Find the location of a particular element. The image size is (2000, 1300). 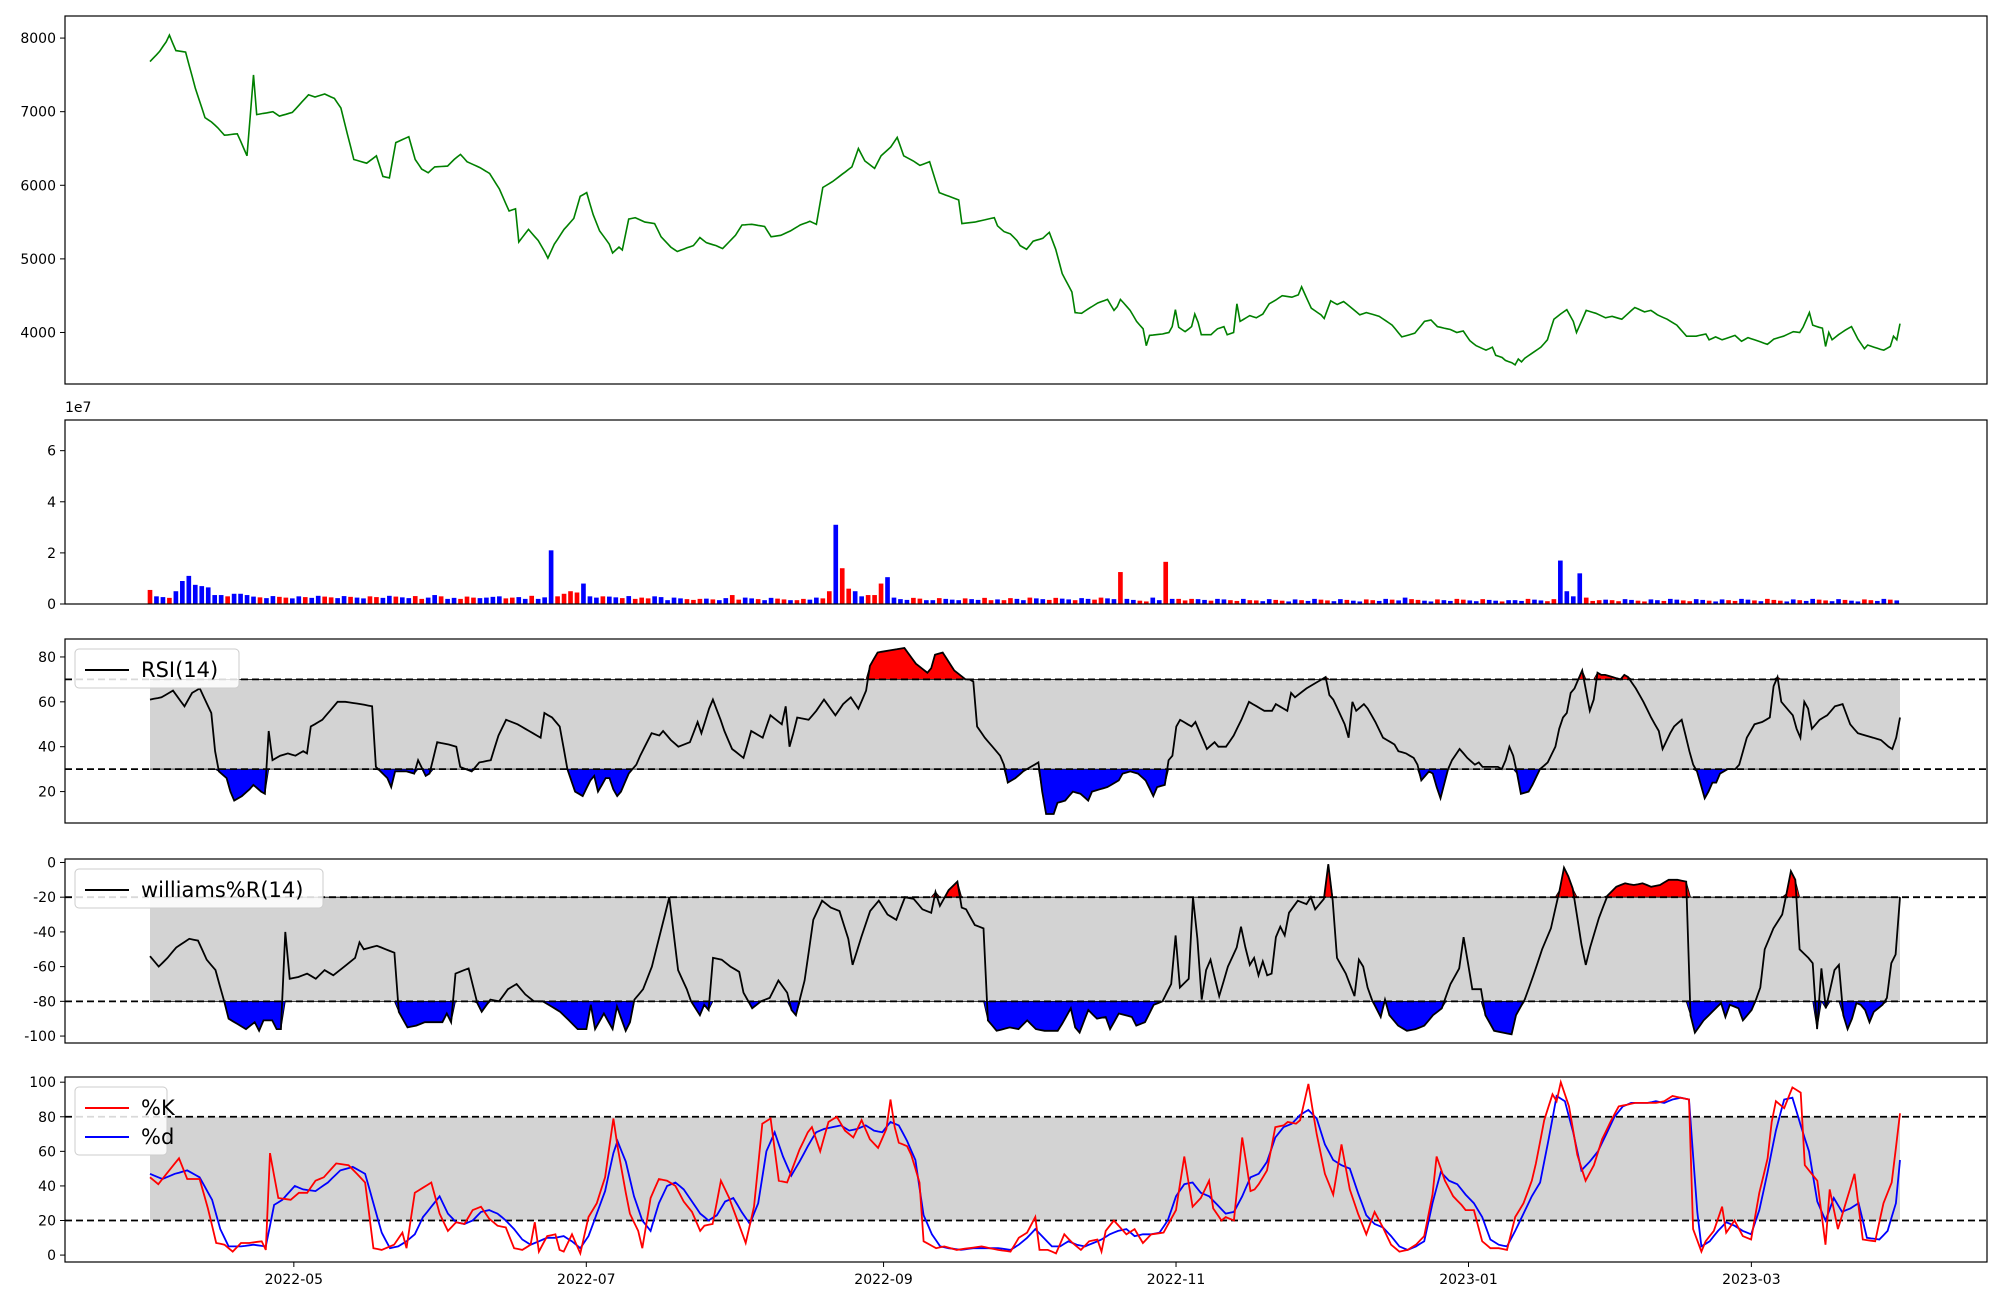

y-tick-label: 2 is located at coordinates (51, 554).